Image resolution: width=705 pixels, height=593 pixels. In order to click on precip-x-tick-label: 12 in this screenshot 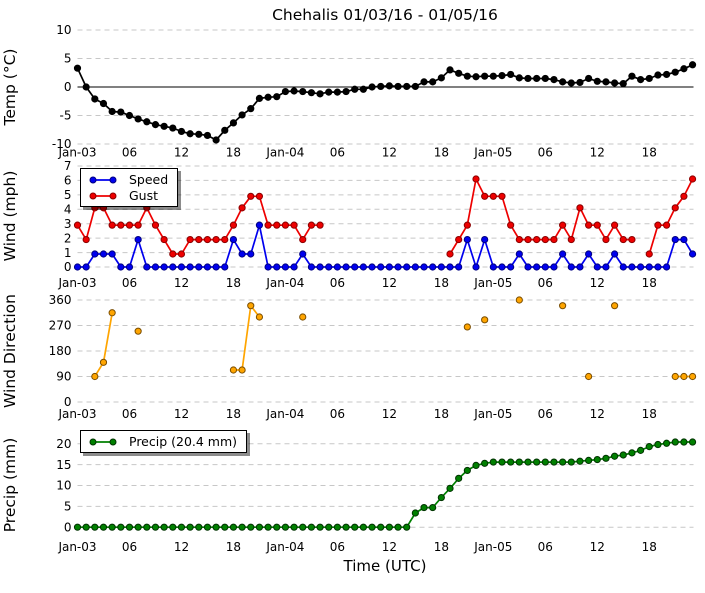, I will do `click(181, 547)`.